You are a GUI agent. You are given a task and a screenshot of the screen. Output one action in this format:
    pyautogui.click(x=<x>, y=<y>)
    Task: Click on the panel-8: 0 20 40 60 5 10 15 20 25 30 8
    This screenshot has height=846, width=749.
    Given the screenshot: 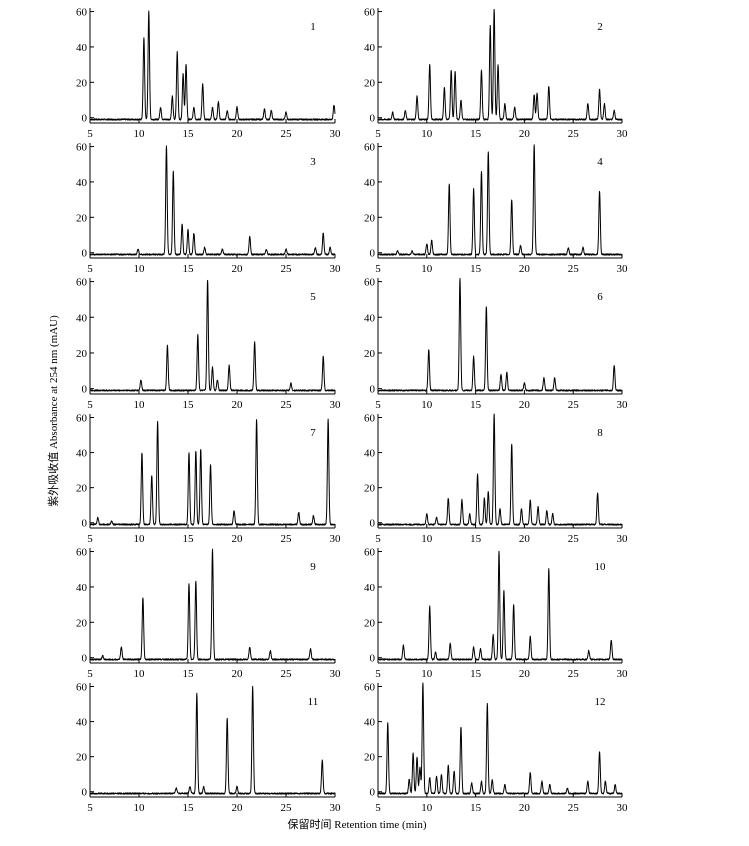 What is the action you would take?
    pyautogui.click(x=496, y=479)
    